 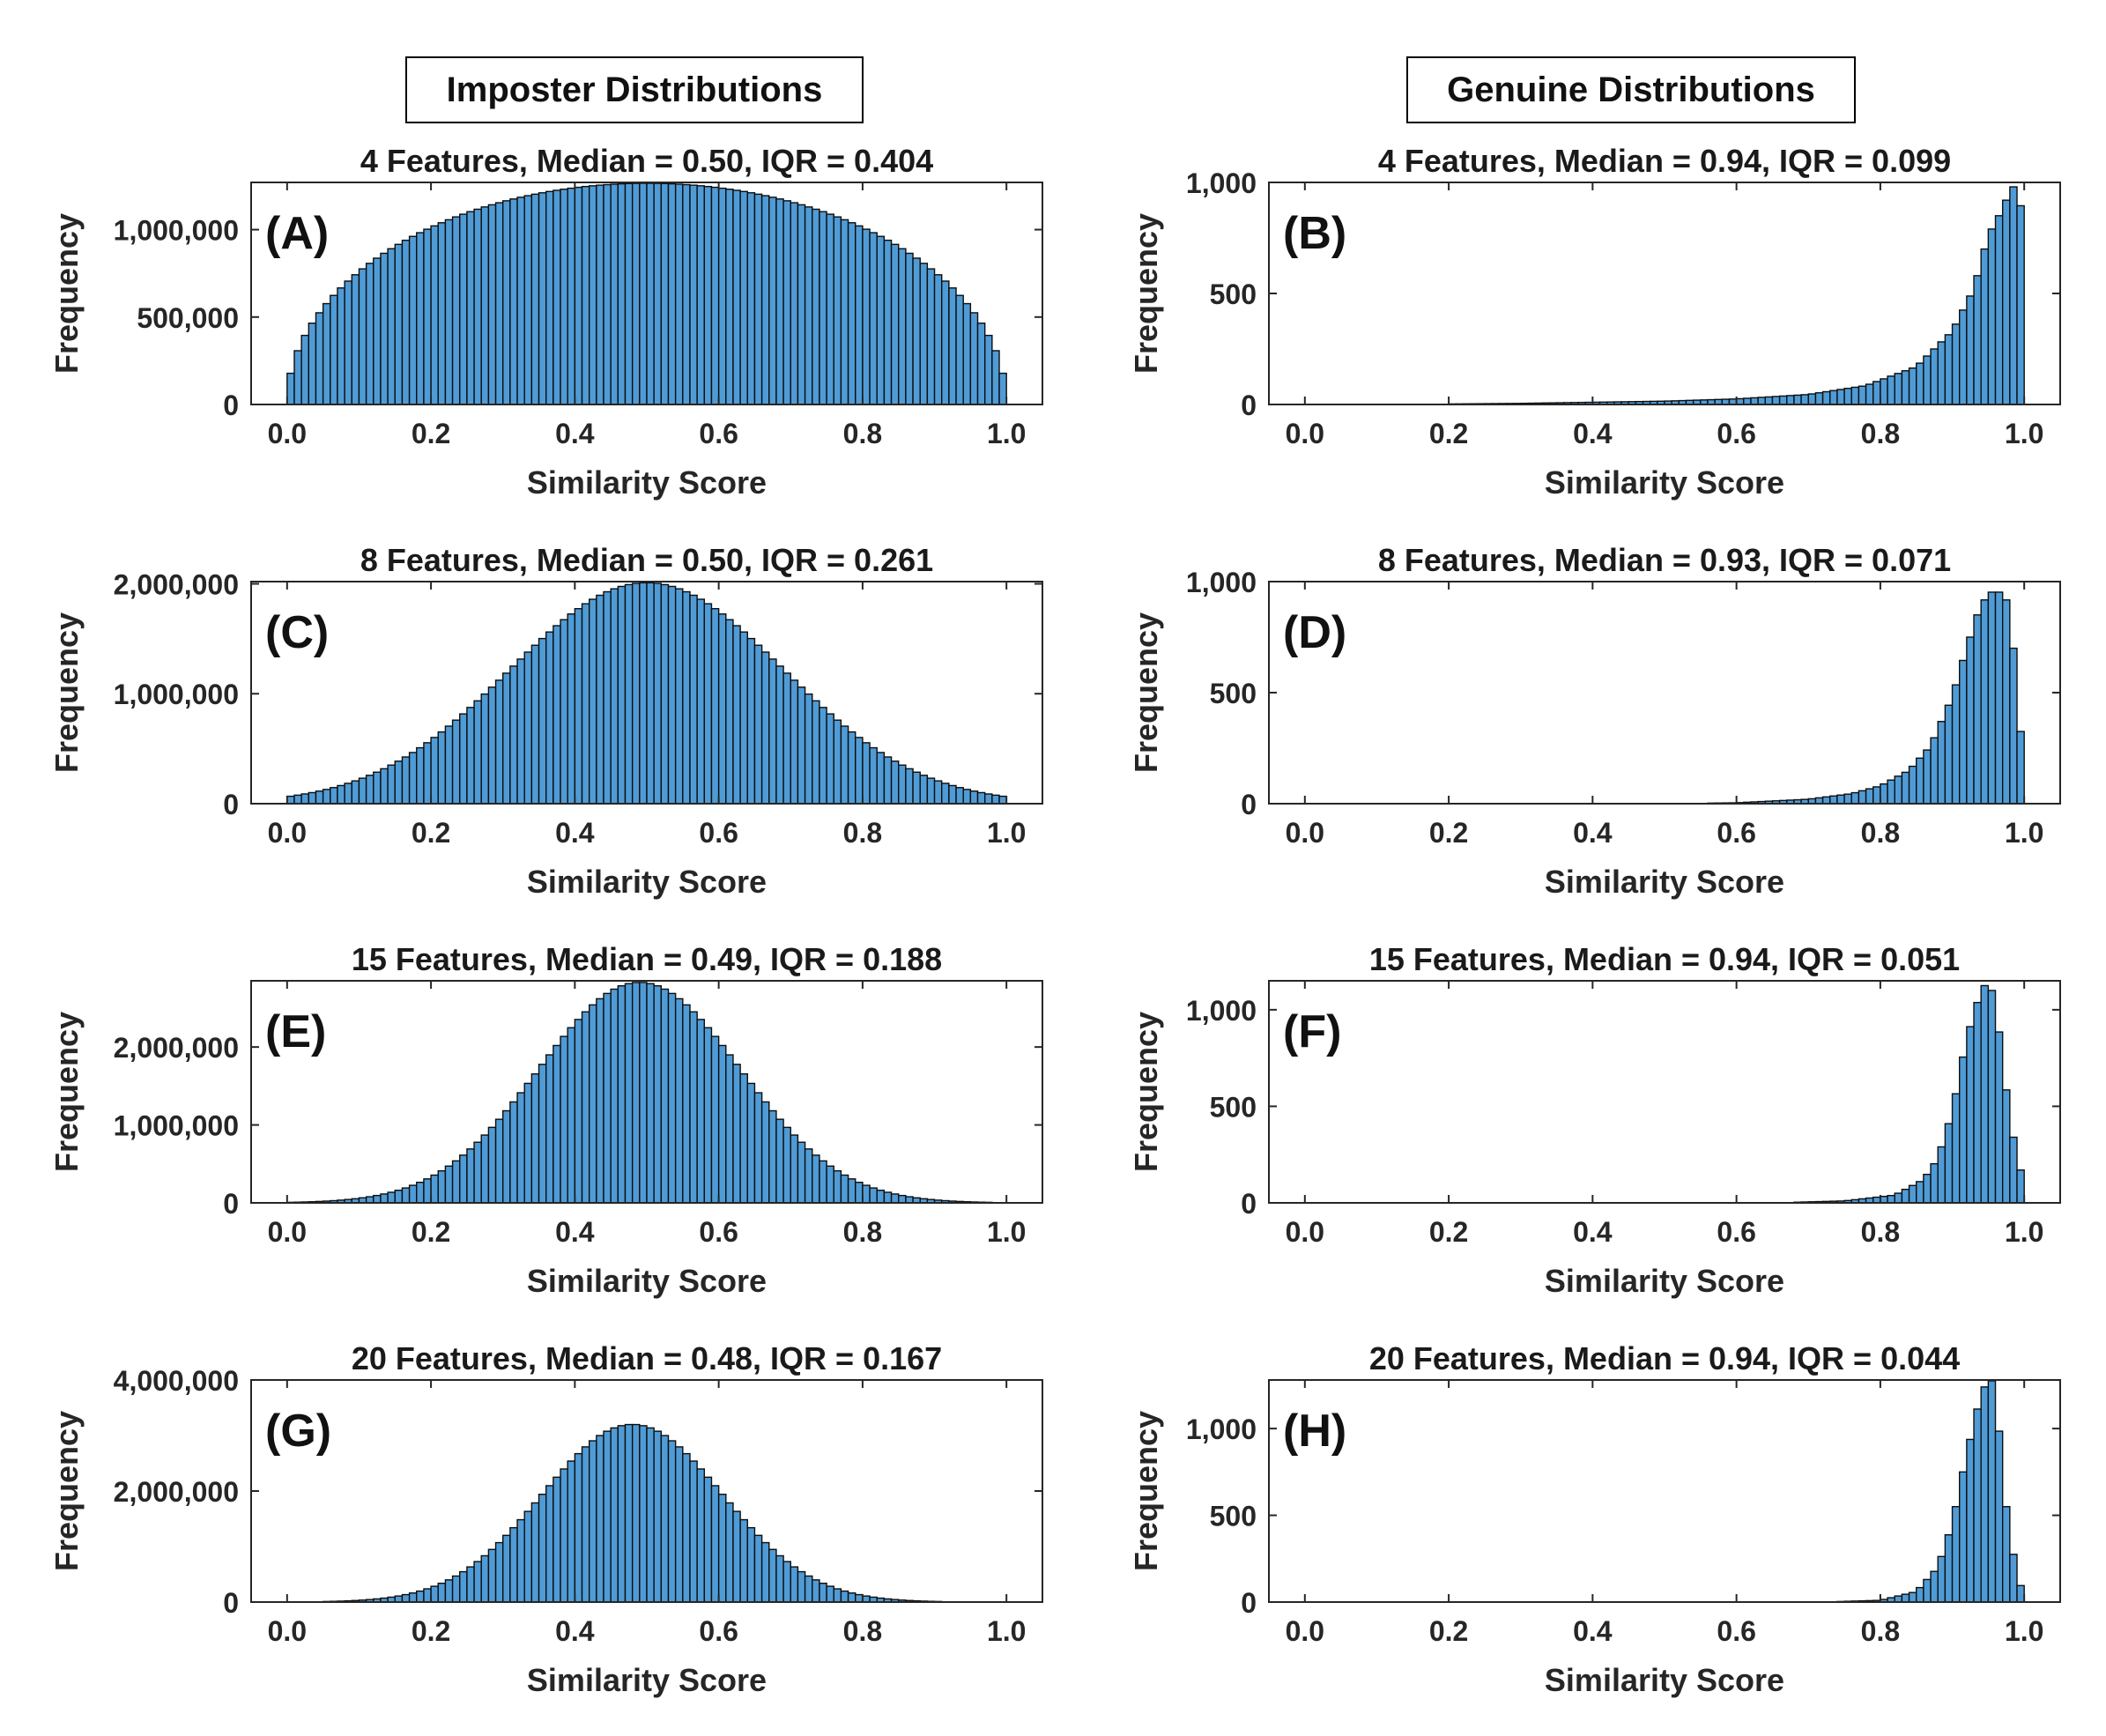 What do you see at coordinates (1909, 1094) in the screenshot?
I see `bars` at bounding box center [1909, 1094].